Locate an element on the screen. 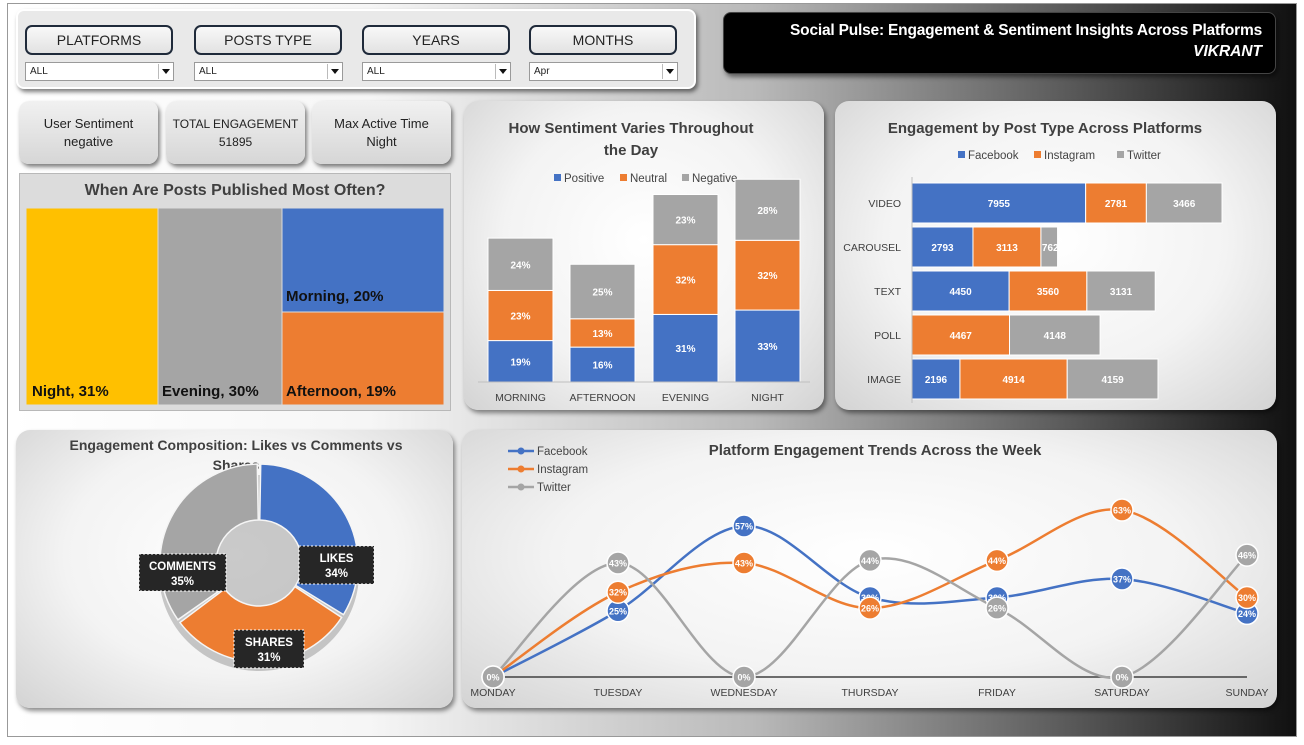 Image resolution: width=1304 pixels, height=745 pixels. data-label: 2781 is located at coordinates (1116, 204).